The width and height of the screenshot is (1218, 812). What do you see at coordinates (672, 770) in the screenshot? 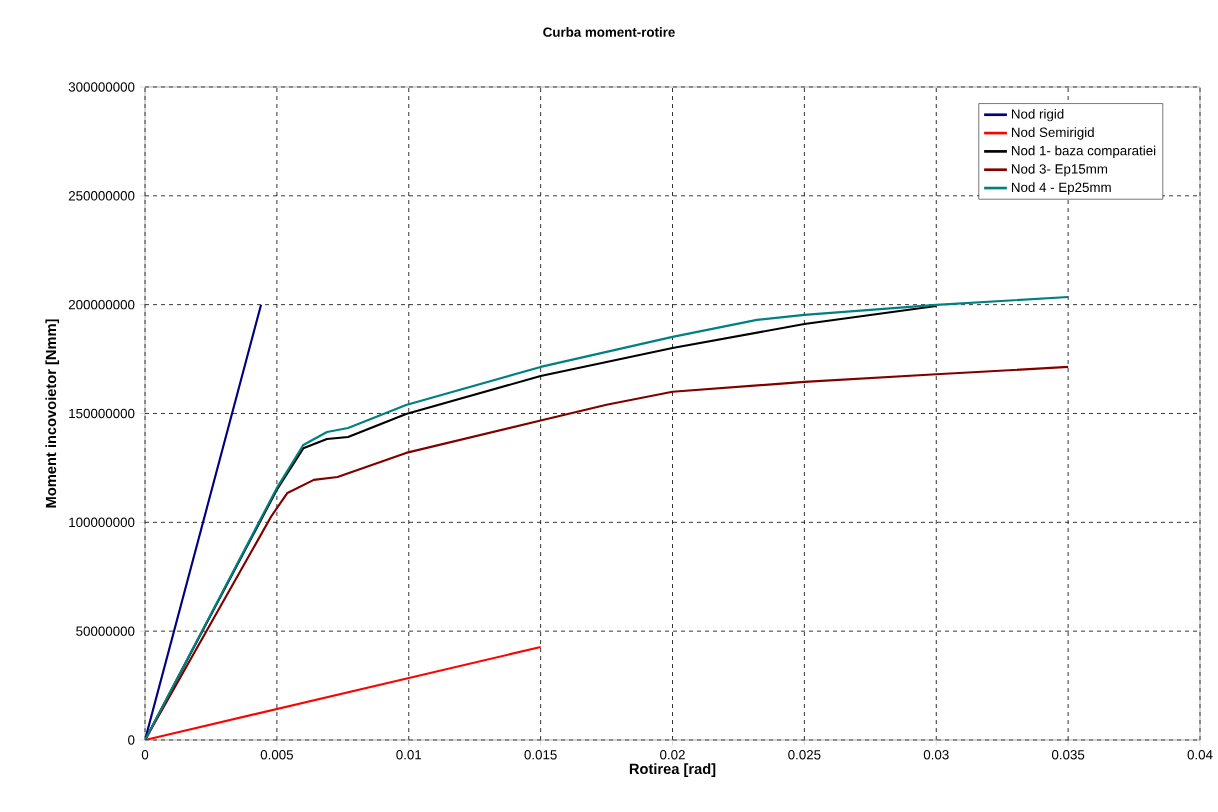
I see `x-axis-title: Rotirea [rad]` at bounding box center [672, 770].